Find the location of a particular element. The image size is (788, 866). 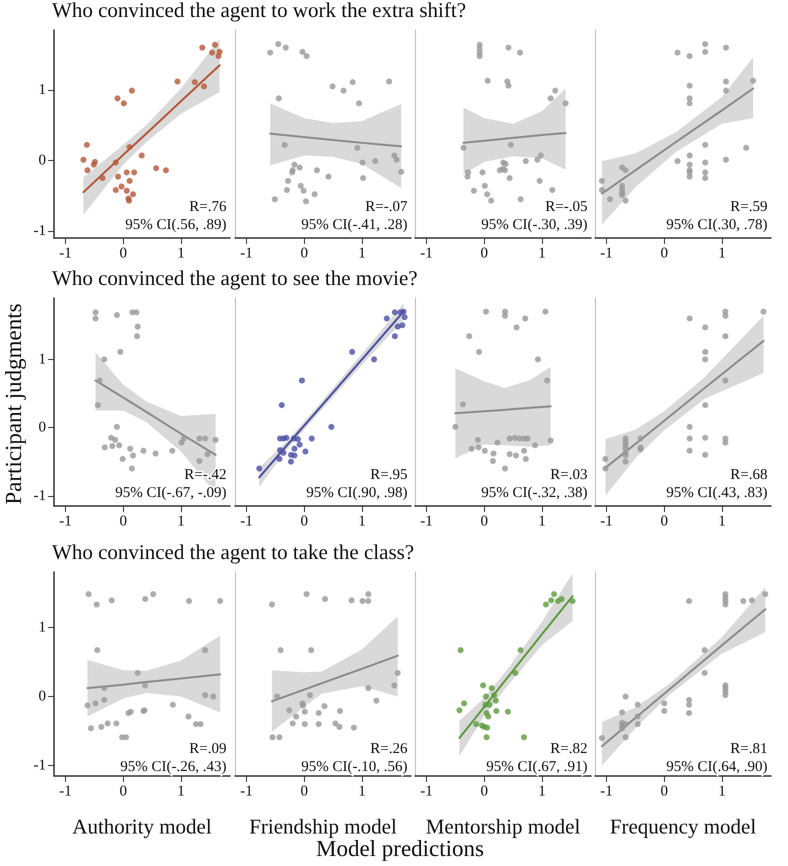

annotation: 95% CI(.90, .98) is located at coordinates (357, 493).